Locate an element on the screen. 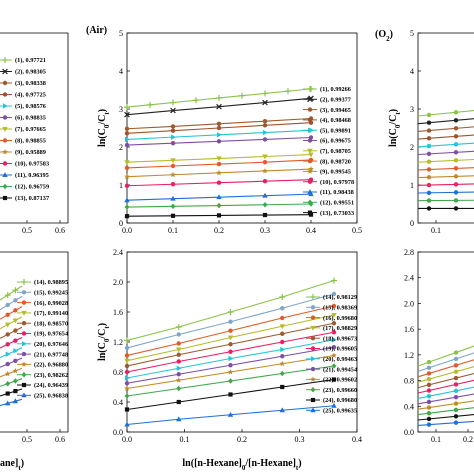  legend-label: (23), 0.99660 is located at coordinates (340, 390).